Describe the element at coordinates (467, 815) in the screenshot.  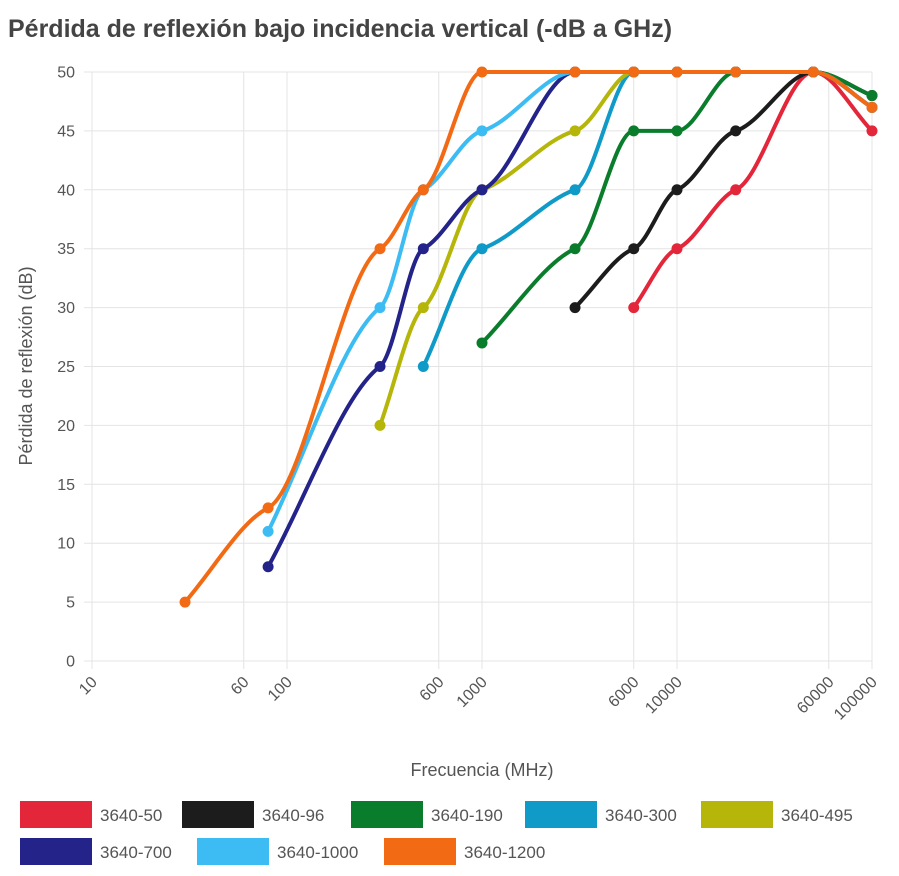
I see `legend-label: 3640-190` at that location.